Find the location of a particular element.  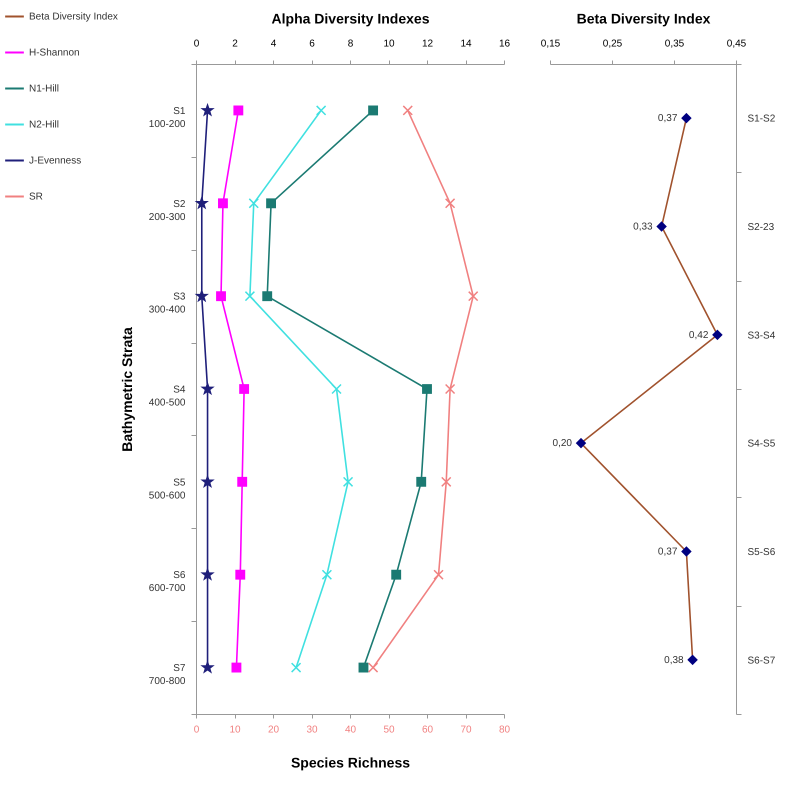

x2-tick-label: 10 is located at coordinates (389, 44).